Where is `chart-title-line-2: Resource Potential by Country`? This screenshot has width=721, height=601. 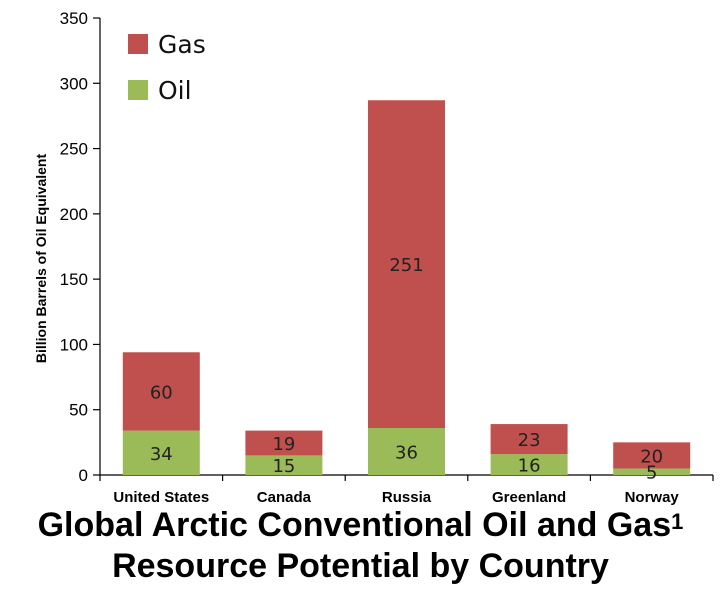
chart-title-line-2: Resource Potential by Country is located at coordinates (360, 566).